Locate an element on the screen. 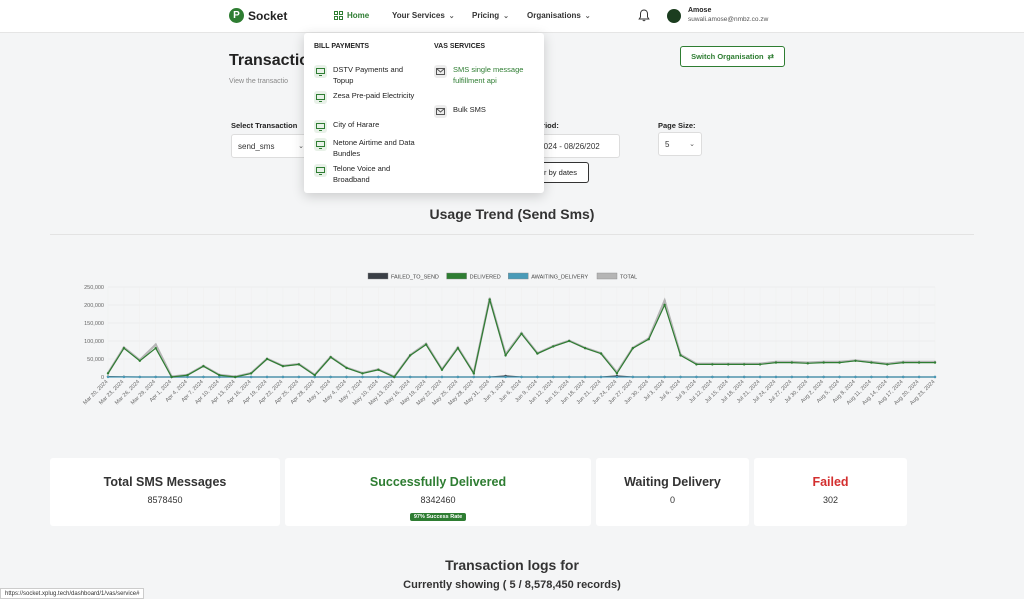  y-tick-label: 100,000 is located at coordinates (94, 342).